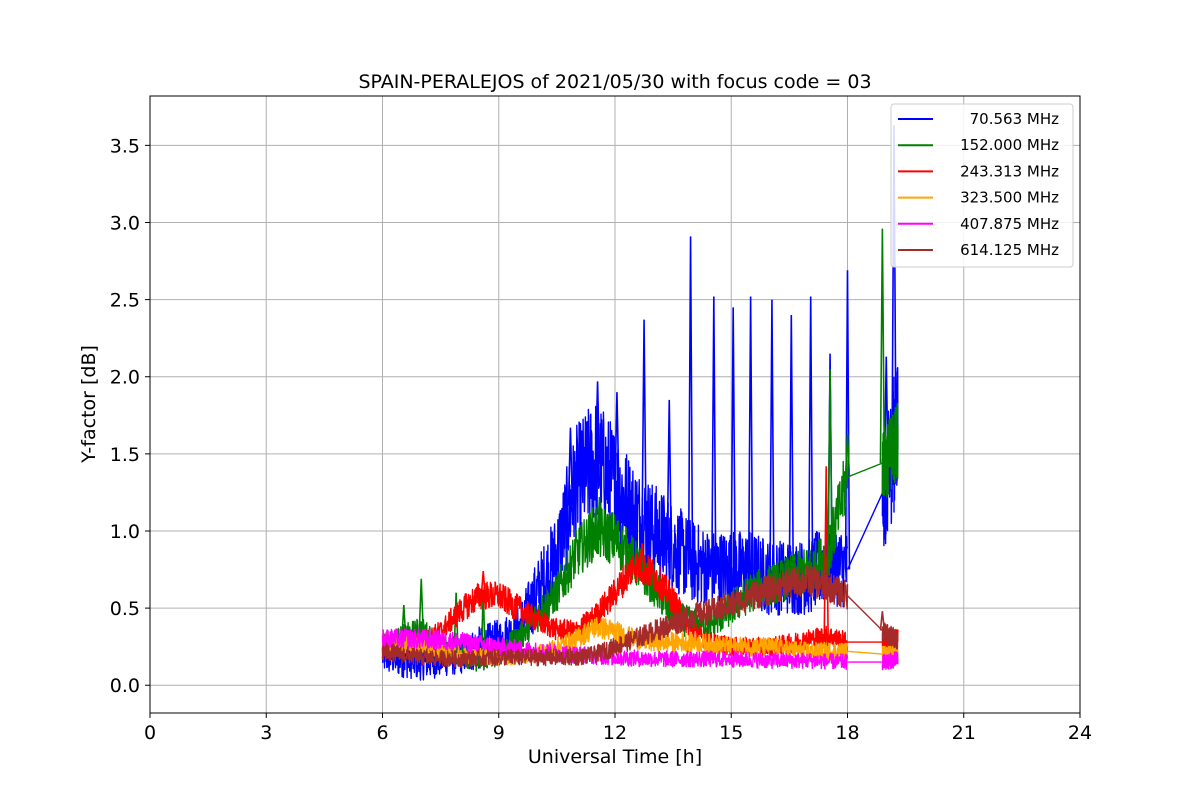  What do you see at coordinates (125, 378) in the screenshot?
I see `y-tick-label: 2.0` at bounding box center [125, 378].